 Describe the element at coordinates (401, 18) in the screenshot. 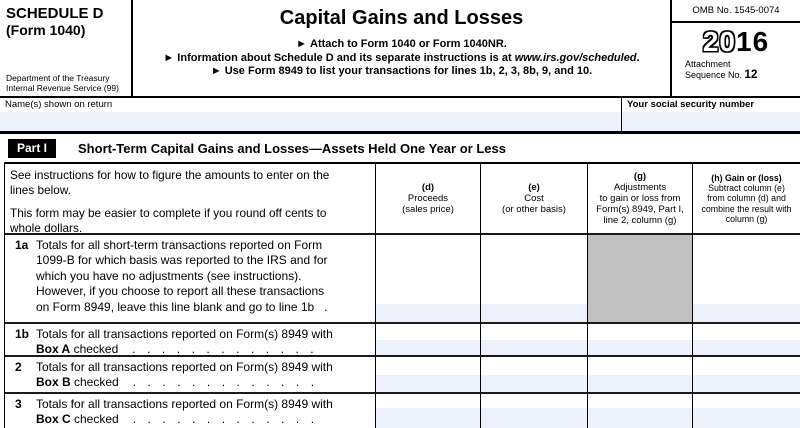

I see `form-title: Capital Gains and Losses` at that location.